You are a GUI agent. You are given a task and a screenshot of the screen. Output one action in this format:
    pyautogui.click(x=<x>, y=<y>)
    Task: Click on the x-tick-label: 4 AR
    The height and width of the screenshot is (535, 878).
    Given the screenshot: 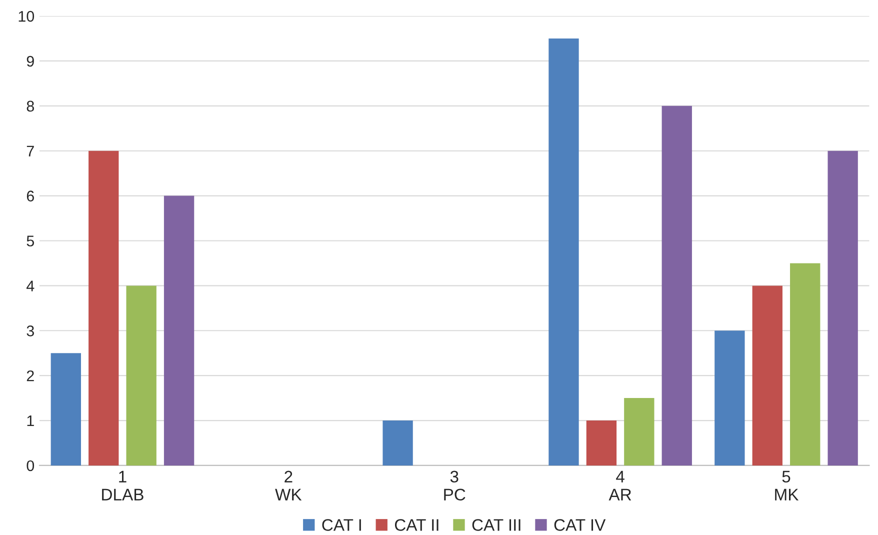 What is the action you would take?
    pyautogui.click(x=620, y=485)
    